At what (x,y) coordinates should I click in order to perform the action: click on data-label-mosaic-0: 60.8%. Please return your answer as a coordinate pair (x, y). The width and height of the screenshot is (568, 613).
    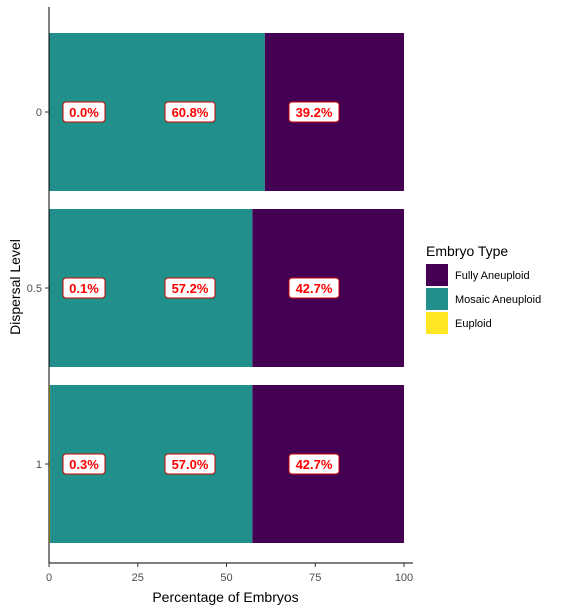
    Looking at the image, I should click on (190, 112).